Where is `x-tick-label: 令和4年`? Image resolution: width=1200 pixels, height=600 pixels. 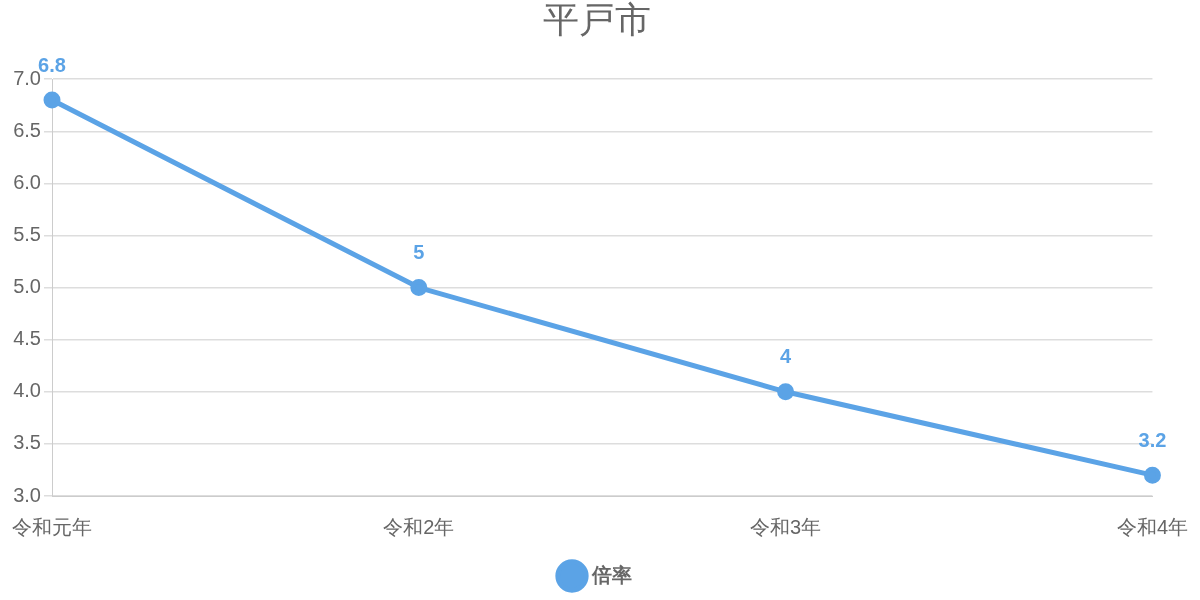
x-tick-label: 令和4年 is located at coordinates (1152, 526).